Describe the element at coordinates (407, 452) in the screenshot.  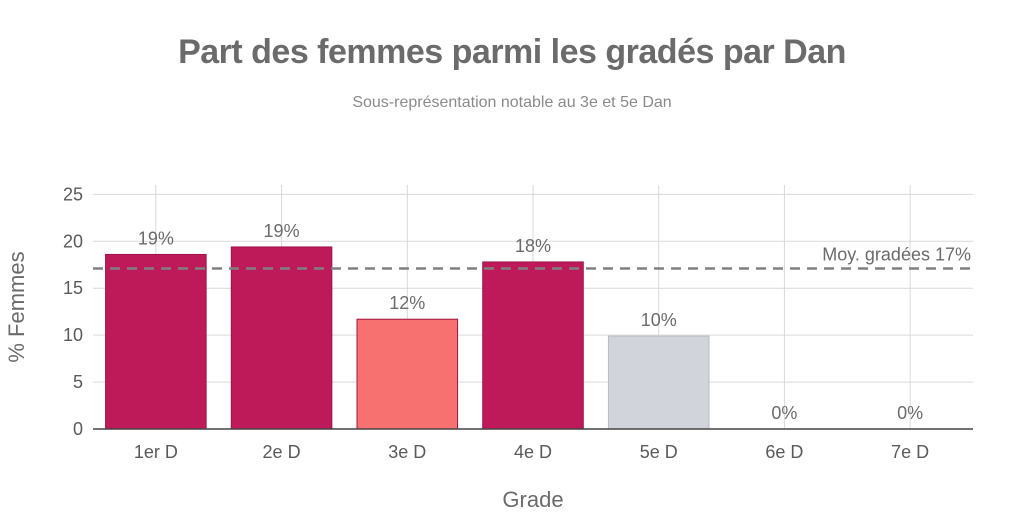
I see `x-tick-label: 3e D` at that location.